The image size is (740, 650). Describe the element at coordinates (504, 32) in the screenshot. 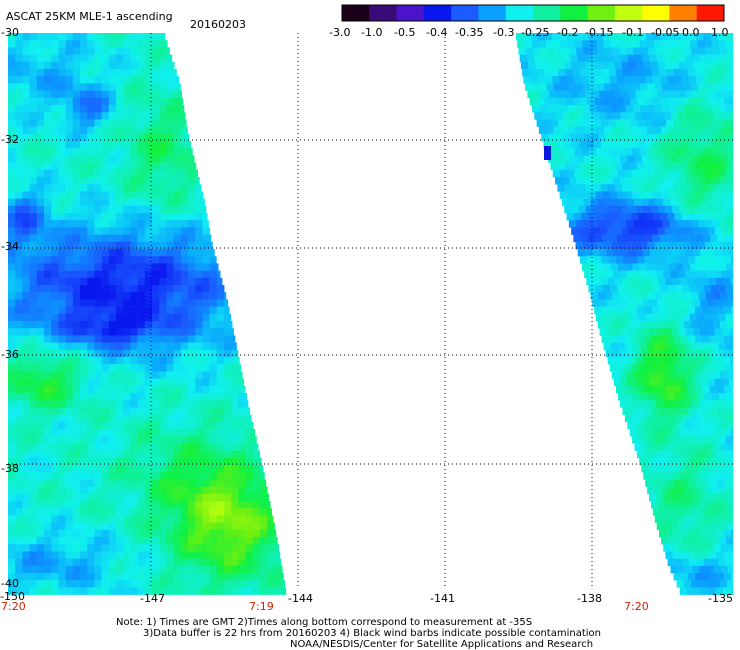

I see `colorbar-label: -0.3` at that location.